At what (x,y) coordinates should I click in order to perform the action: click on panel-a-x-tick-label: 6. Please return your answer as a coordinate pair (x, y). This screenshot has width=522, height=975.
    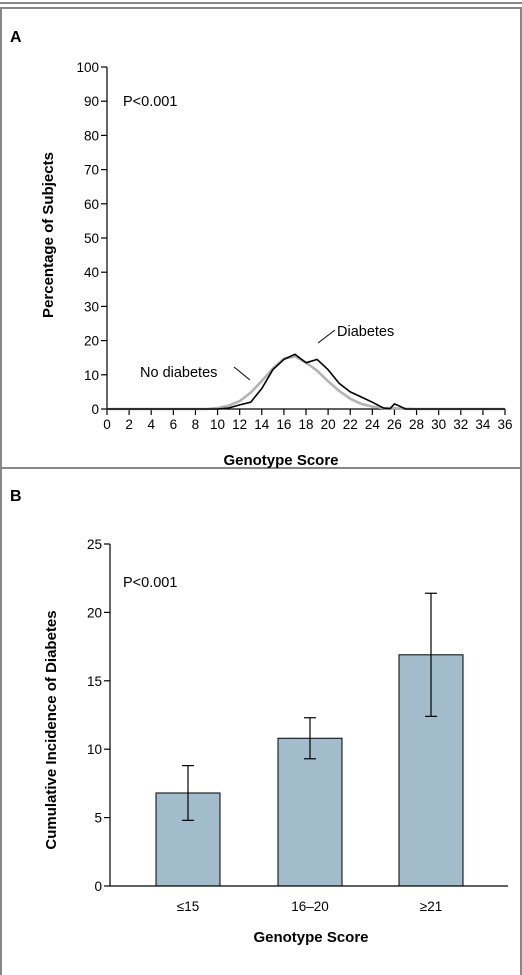
    Looking at the image, I should click on (174, 424).